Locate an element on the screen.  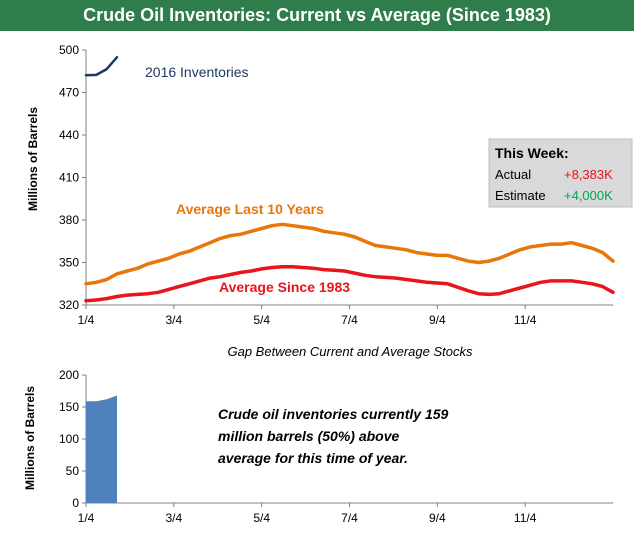
gap-chart-y-tick-label: 0 is located at coordinates (75, 503).